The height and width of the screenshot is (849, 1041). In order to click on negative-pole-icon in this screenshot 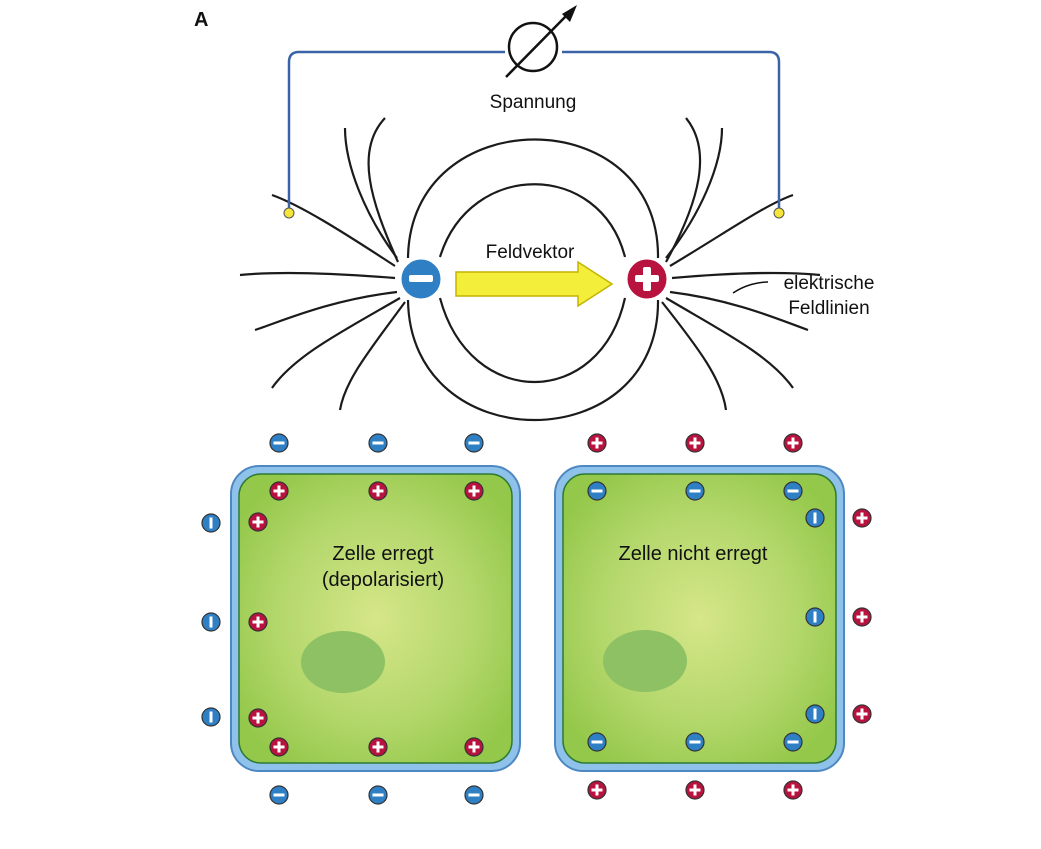, I will do `click(421, 279)`.